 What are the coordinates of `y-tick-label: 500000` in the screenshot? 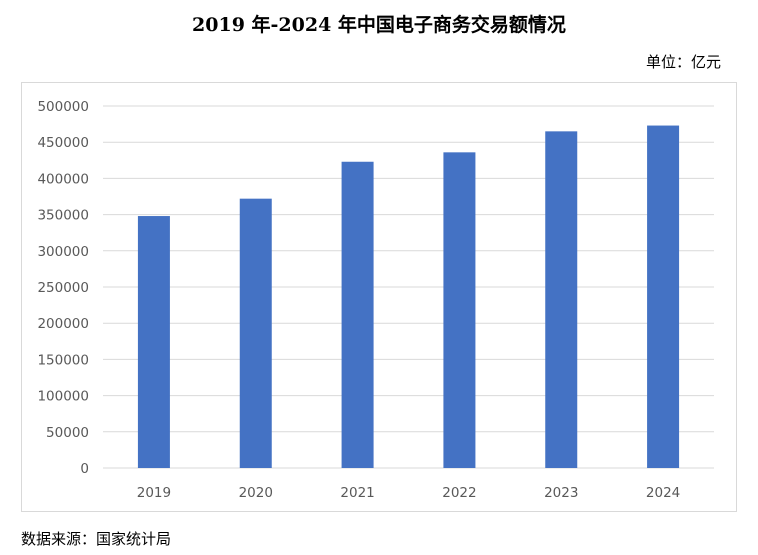 It's located at (63, 107).